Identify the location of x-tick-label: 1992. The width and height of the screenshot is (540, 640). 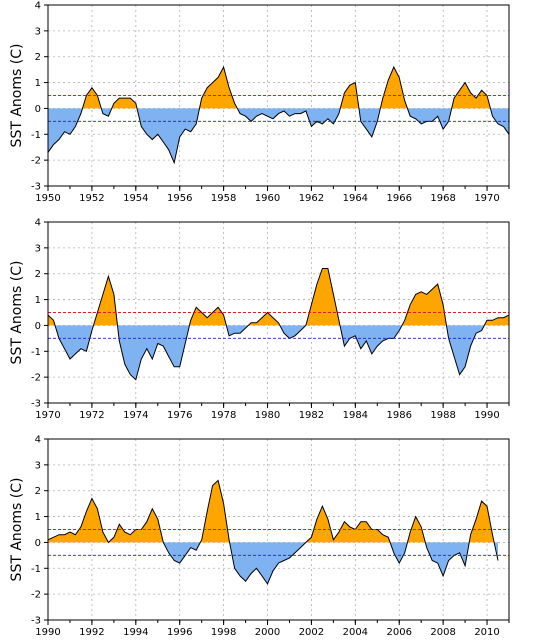
(91, 632).